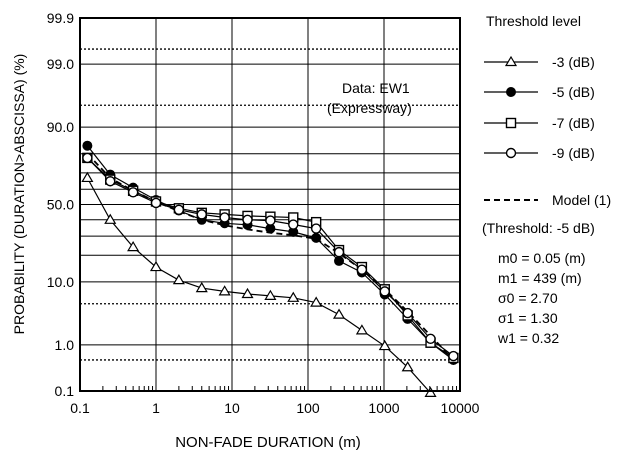 Image resolution: width=625 pixels, height=457 pixels. What do you see at coordinates (528, 338) in the screenshot?
I see `model-parameter: w1 = 0.32` at bounding box center [528, 338].